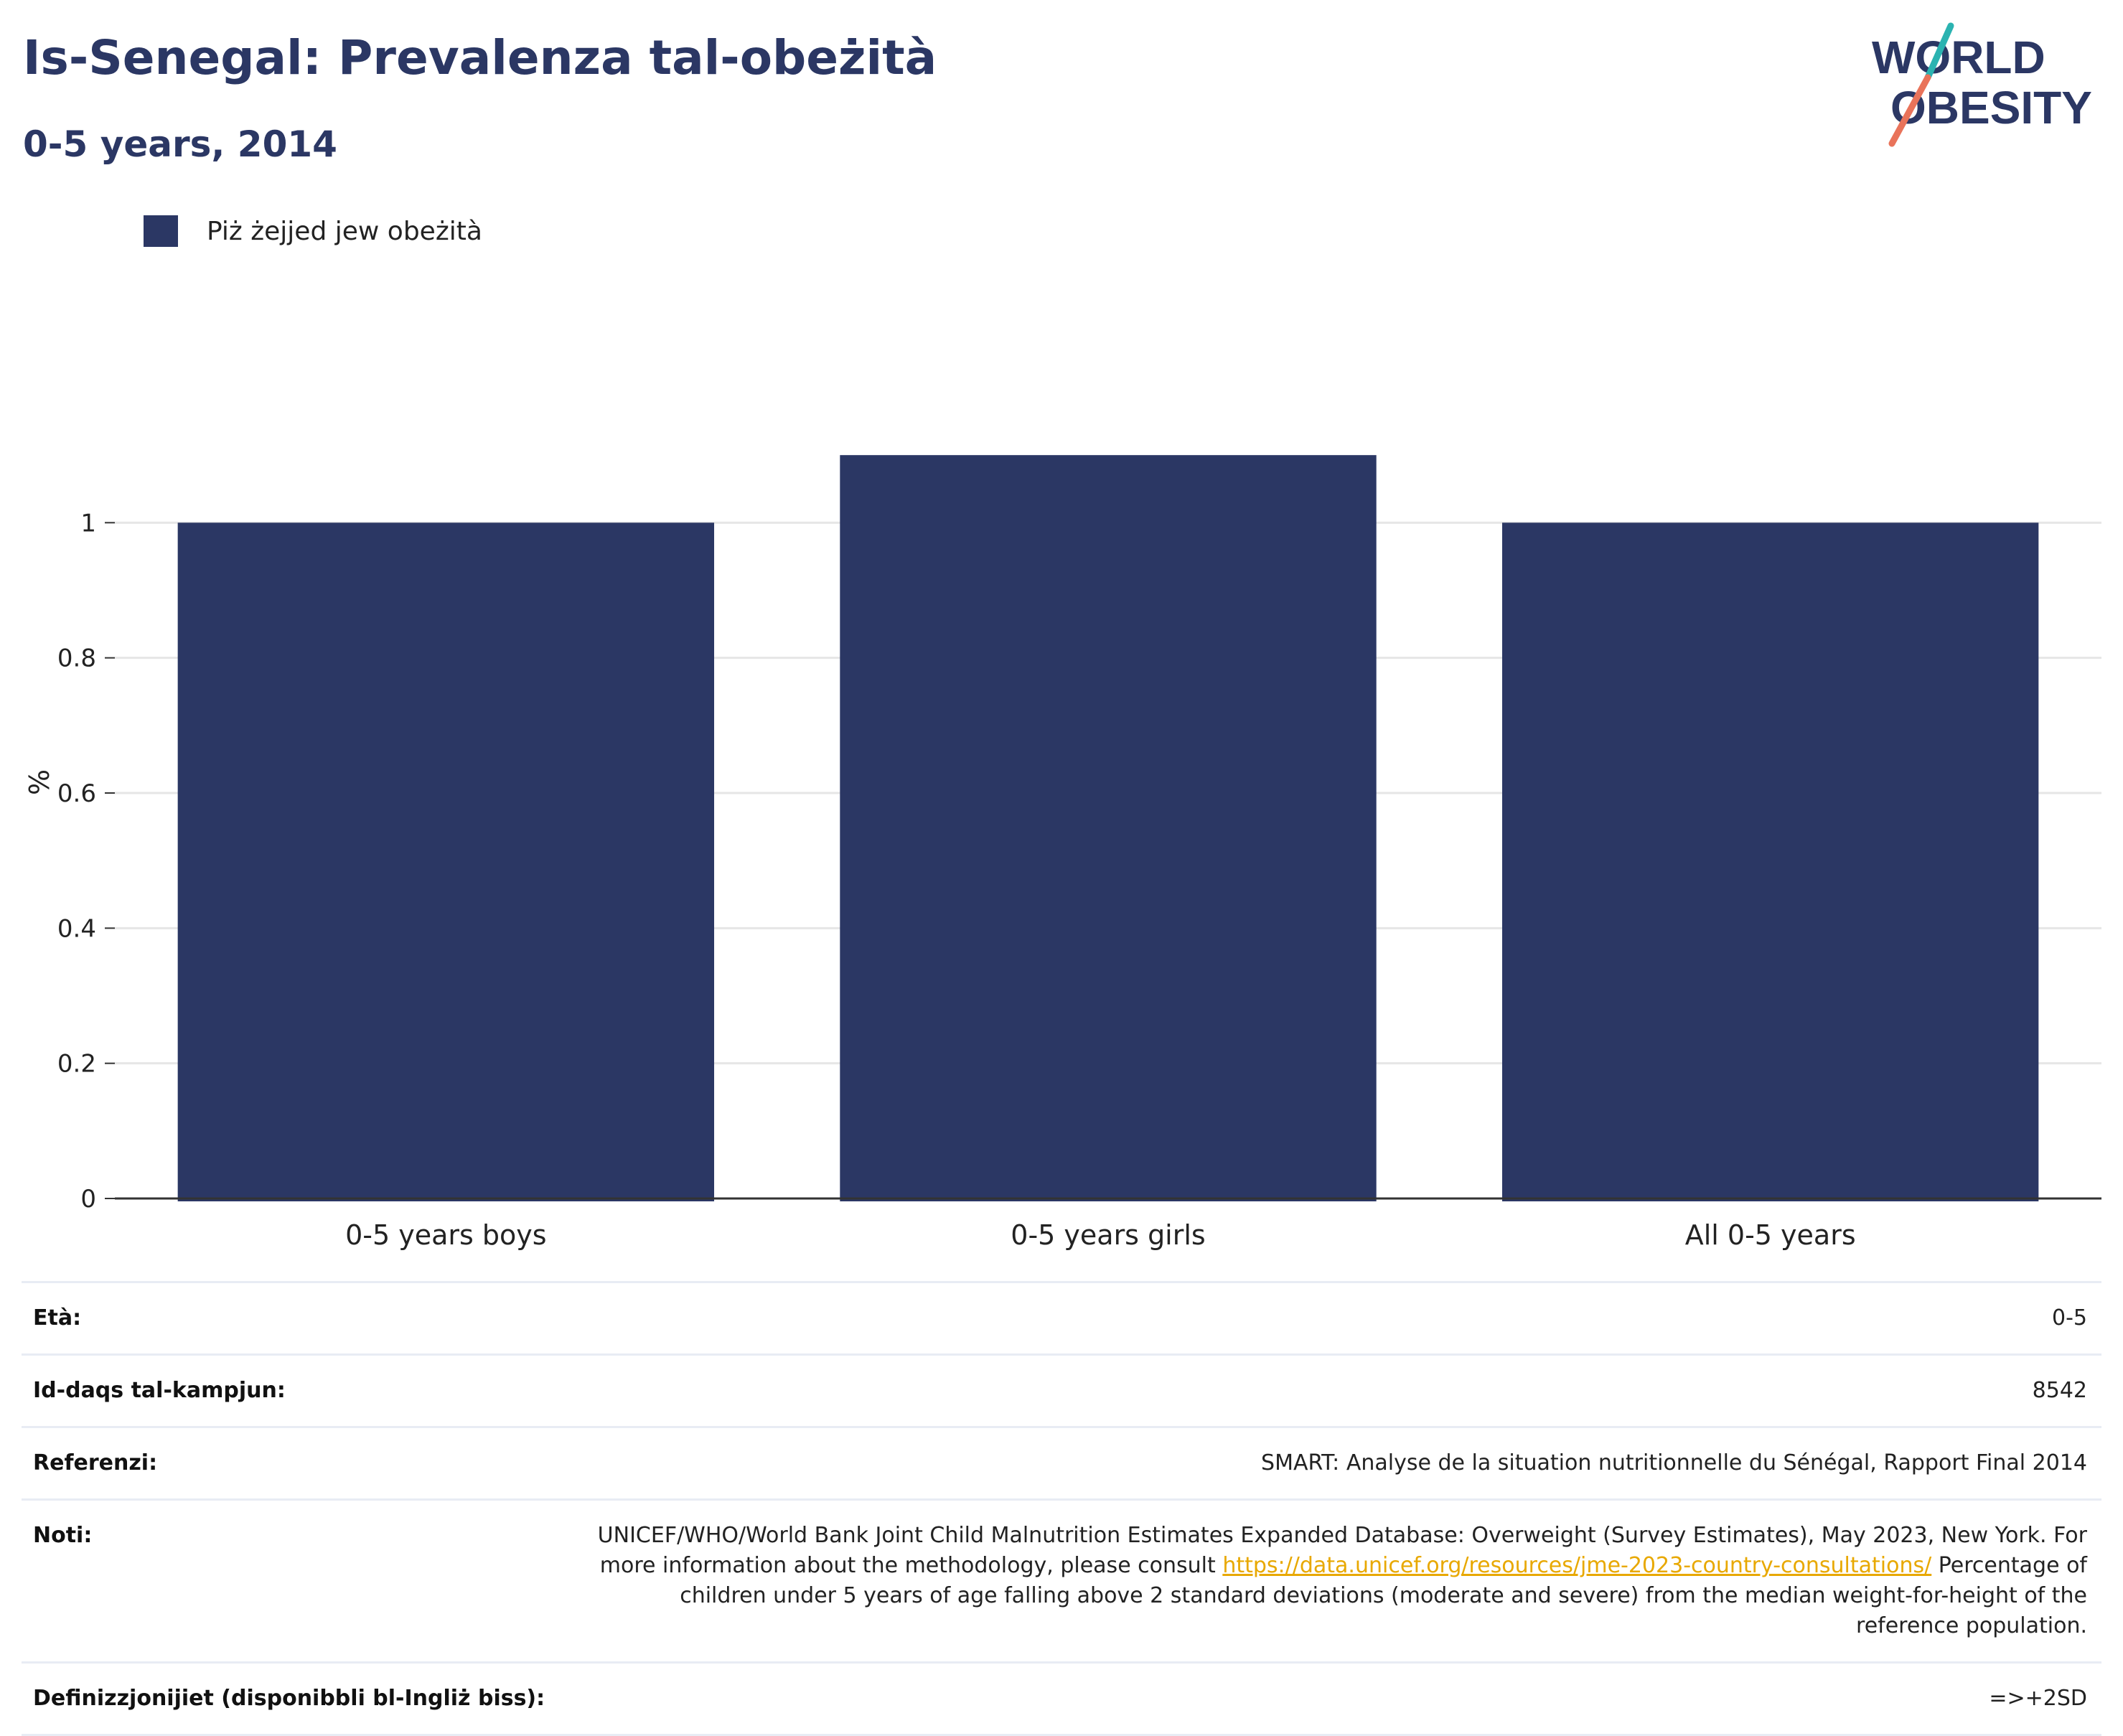  I want to click on bar-all-0-5-years, so click(1770, 861).